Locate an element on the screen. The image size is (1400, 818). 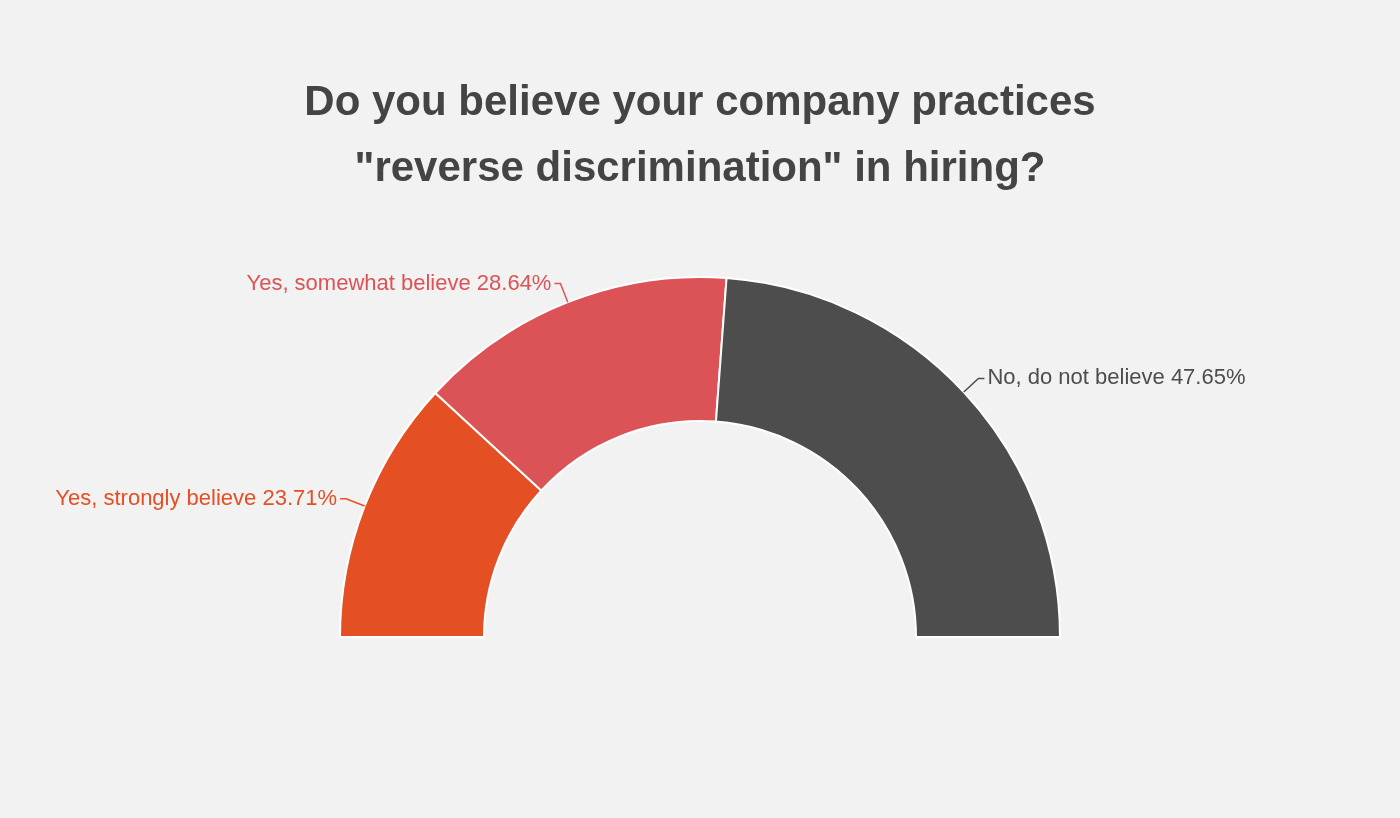
slice-label: Yes, strongly believe 23.71% is located at coordinates (196, 497).